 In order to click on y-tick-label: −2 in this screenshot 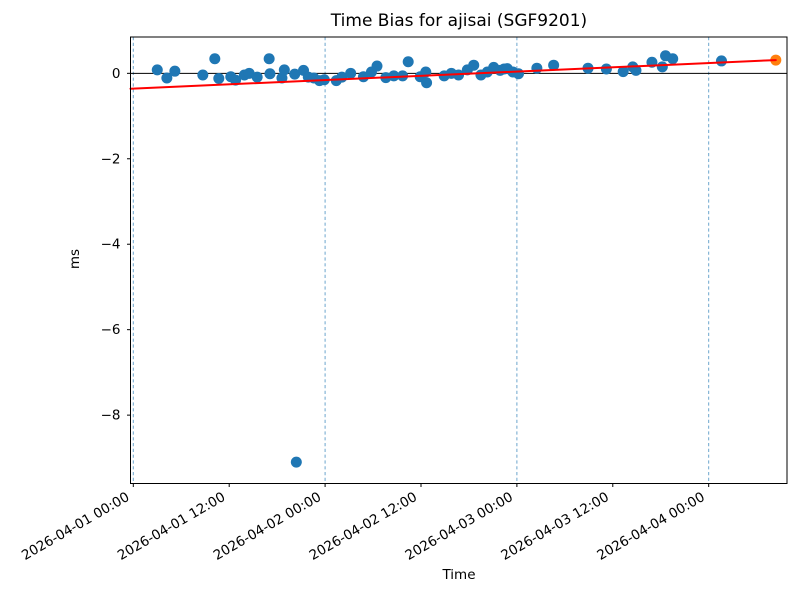, I will do `click(111, 159)`.